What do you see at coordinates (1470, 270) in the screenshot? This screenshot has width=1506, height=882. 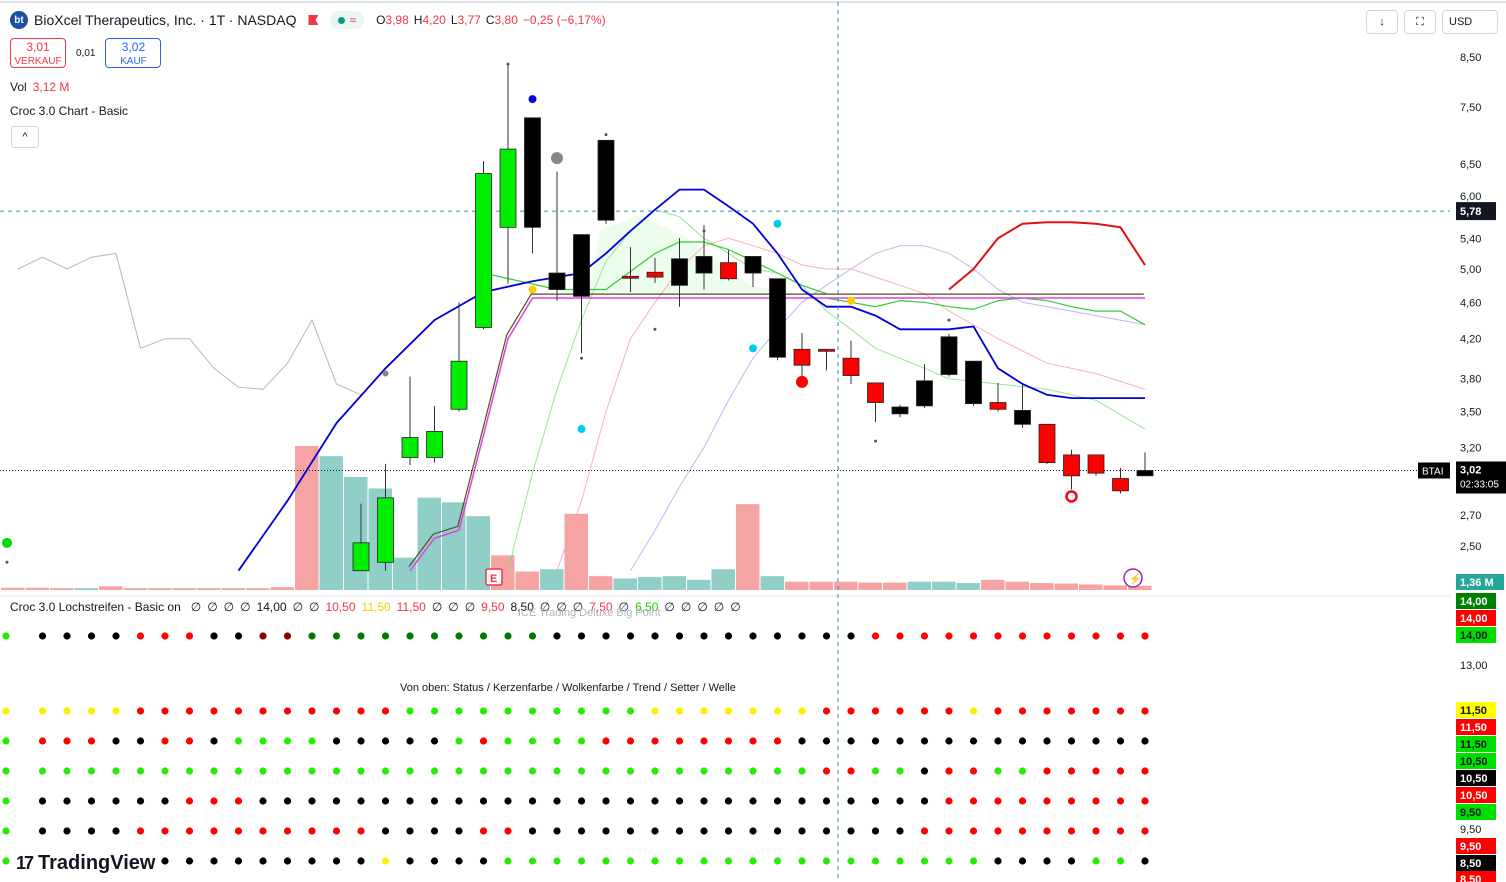 I see `price-tick-label: 5,00` at bounding box center [1470, 270].